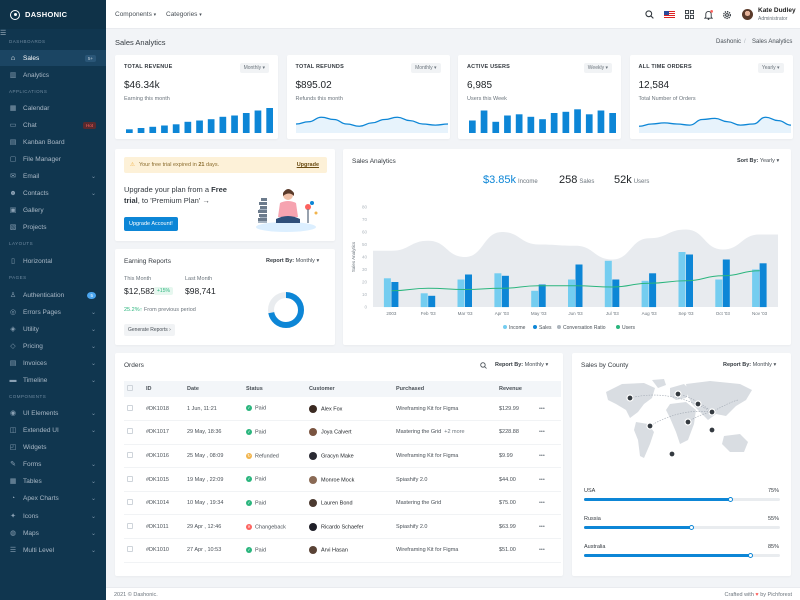 This screenshot has height=600, width=800. I want to click on column-header-date: Date, so click(213, 389).